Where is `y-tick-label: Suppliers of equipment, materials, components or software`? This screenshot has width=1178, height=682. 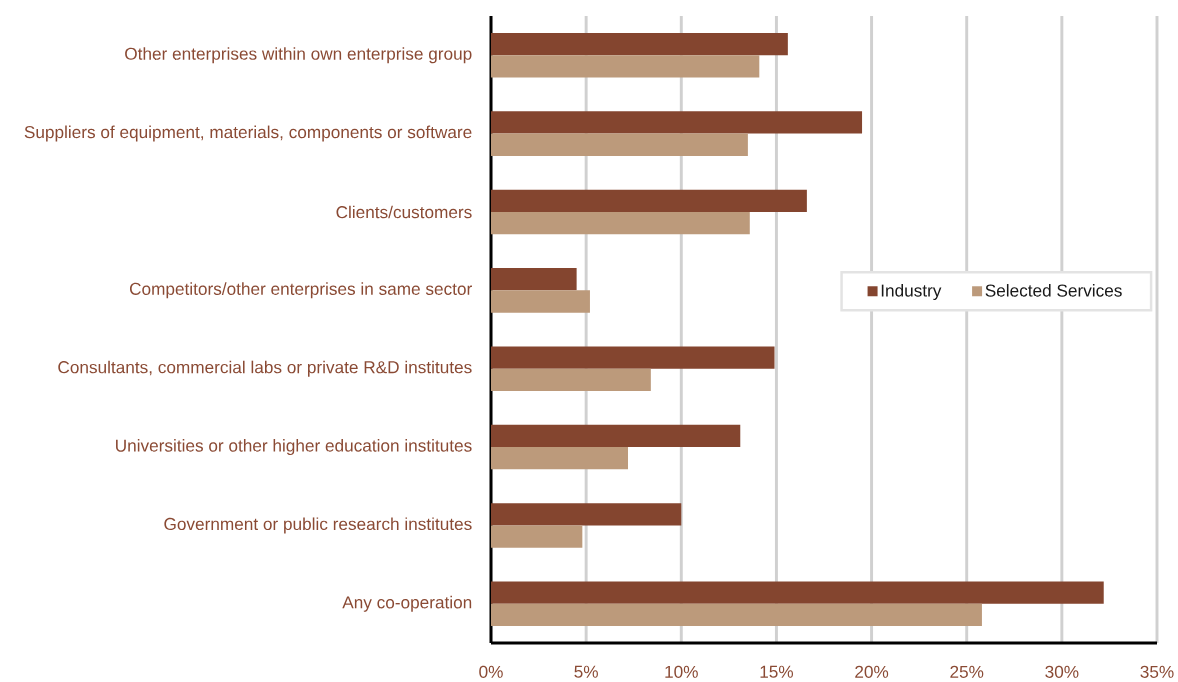
y-tick-label: Suppliers of equipment, materials, components or software is located at coordinates (248, 133).